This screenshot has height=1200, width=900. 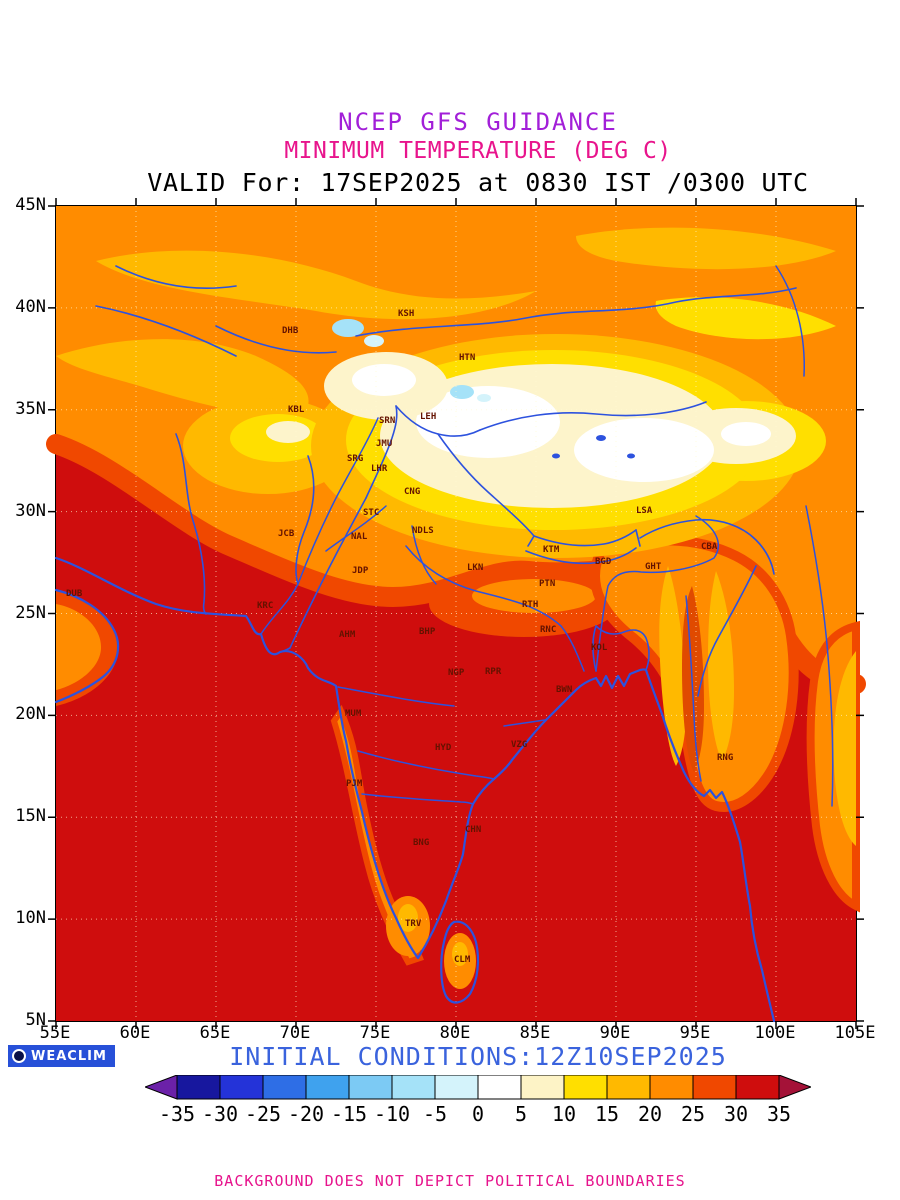 I want to click on lon-label: 85E, so click(x=535, y=1033).